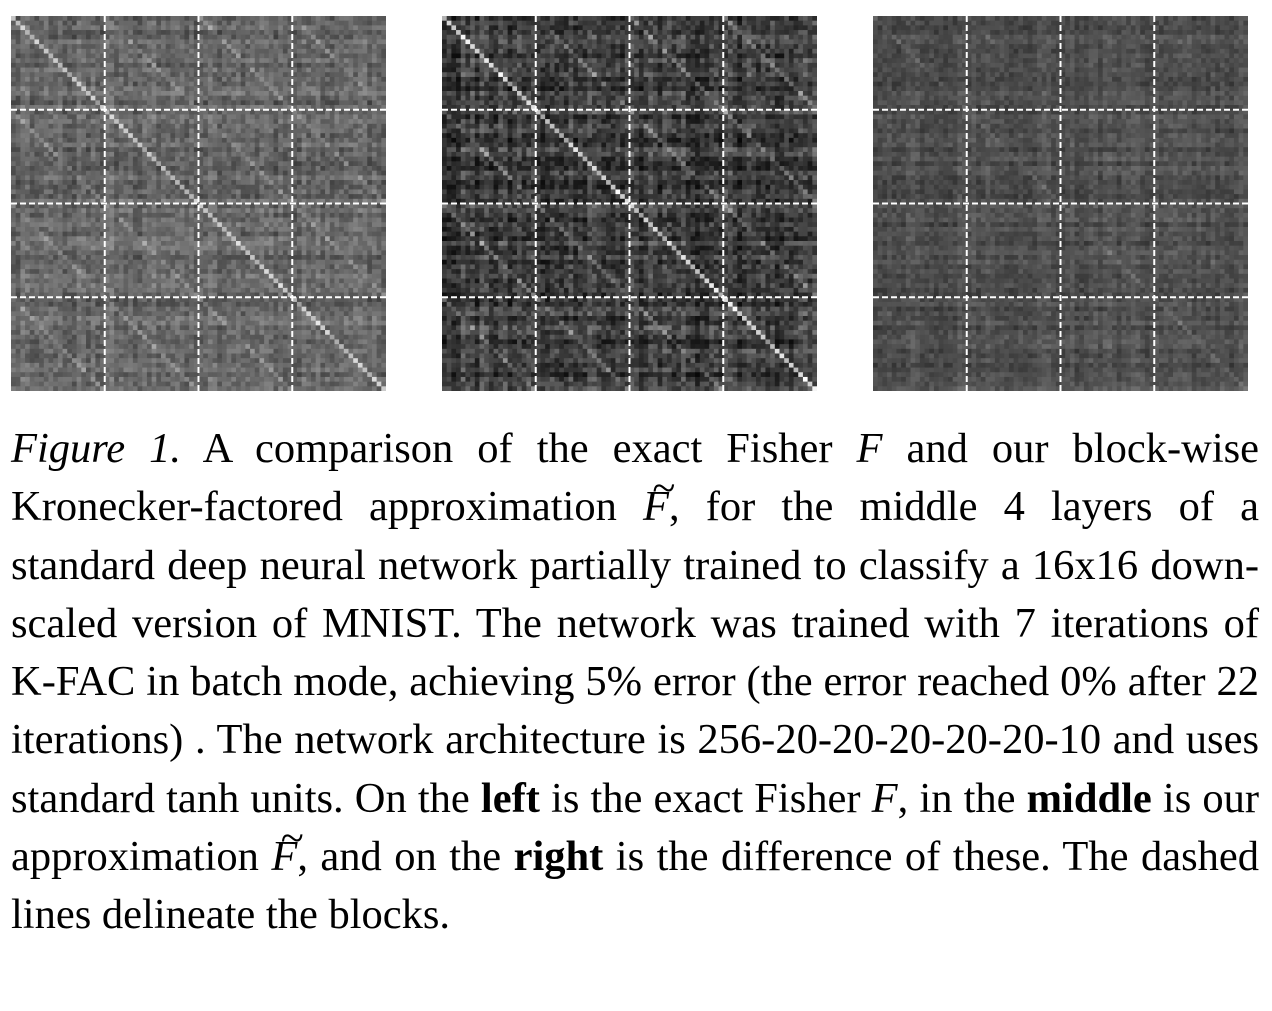 Image resolution: width=1272 pixels, height=1011 pixels. I want to click on figure-label: Figure 1., so click(96, 448).